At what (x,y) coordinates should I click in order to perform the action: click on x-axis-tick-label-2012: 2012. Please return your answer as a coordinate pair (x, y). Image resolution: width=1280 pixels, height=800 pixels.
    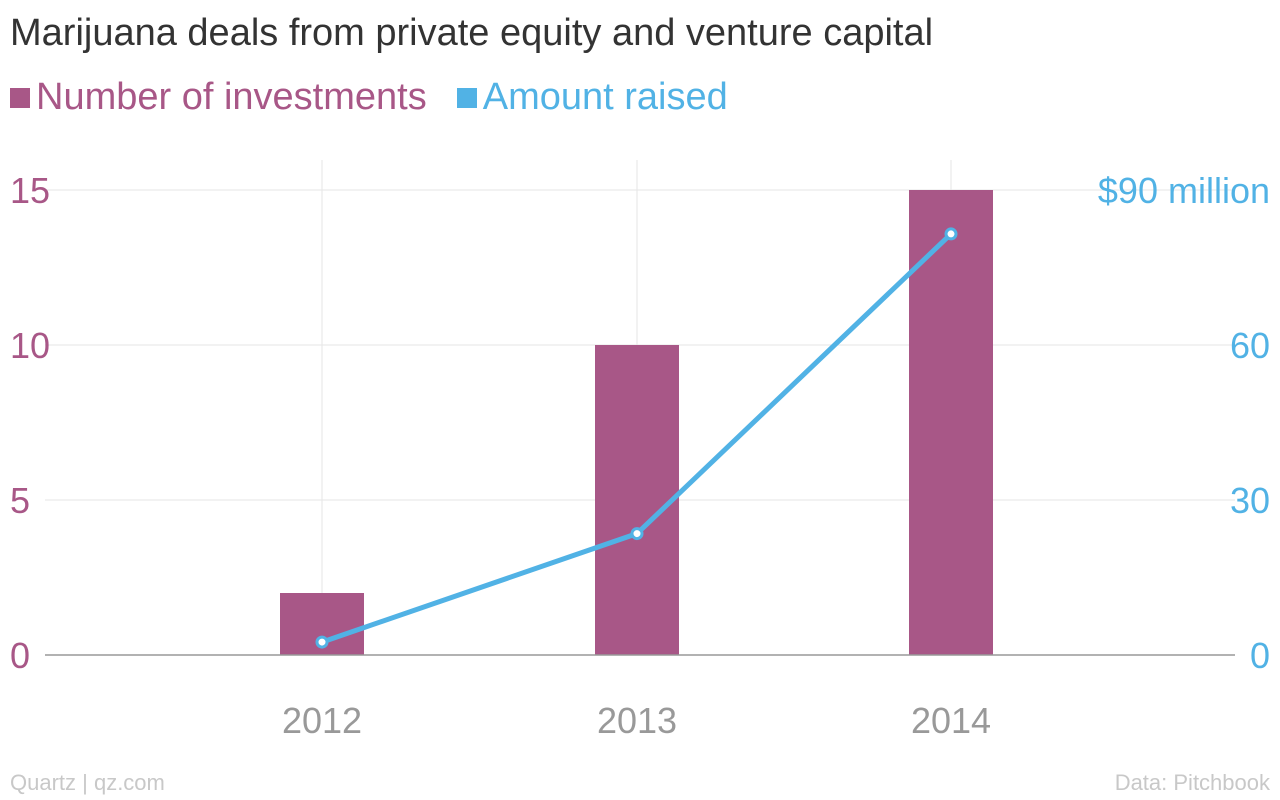
    Looking at the image, I should click on (322, 720).